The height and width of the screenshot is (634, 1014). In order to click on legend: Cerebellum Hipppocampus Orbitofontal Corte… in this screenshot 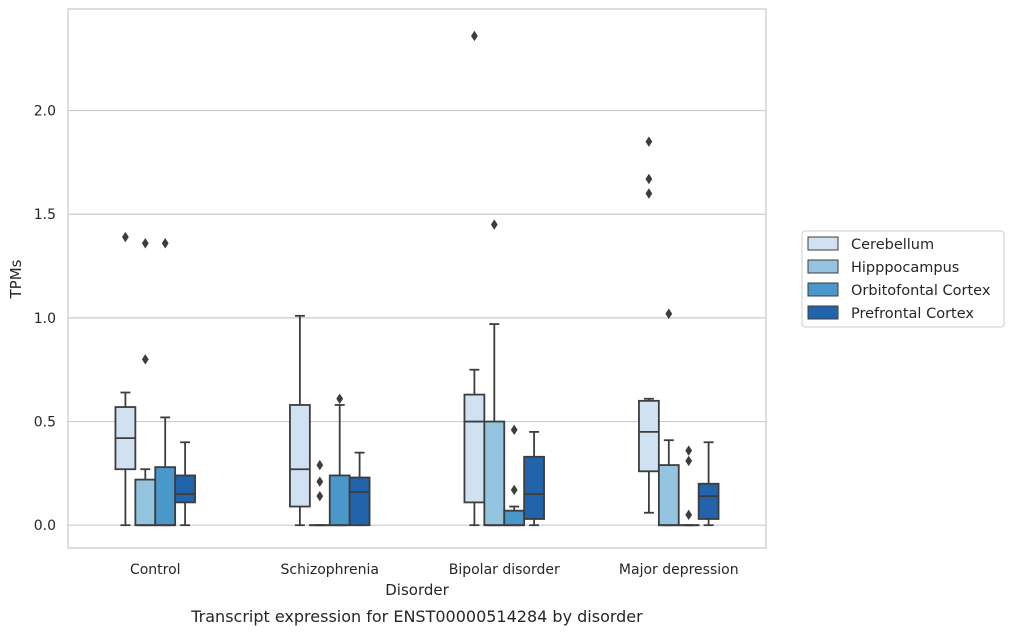, I will do `click(903, 279)`.